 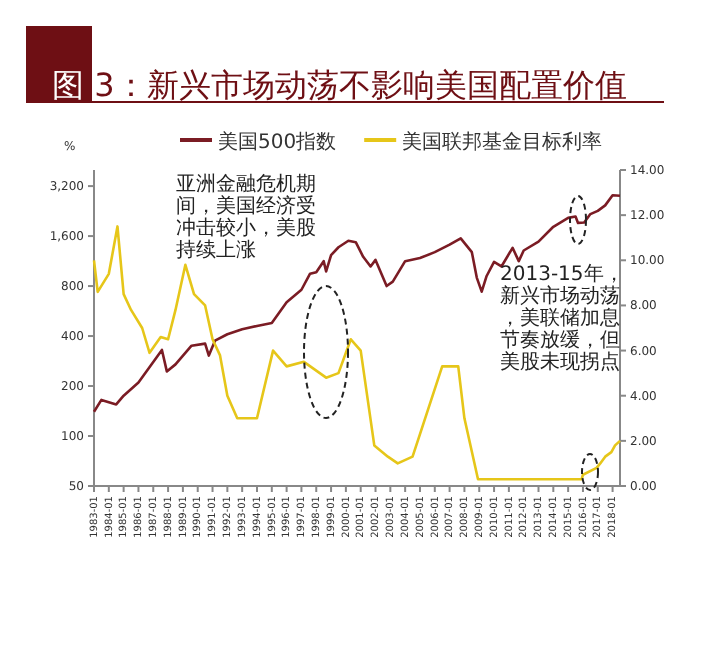 What do you see at coordinates (502, 142) in the screenshot?
I see `legend-label: 美国联邦基金目标利率` at bounding box center [502, 142].